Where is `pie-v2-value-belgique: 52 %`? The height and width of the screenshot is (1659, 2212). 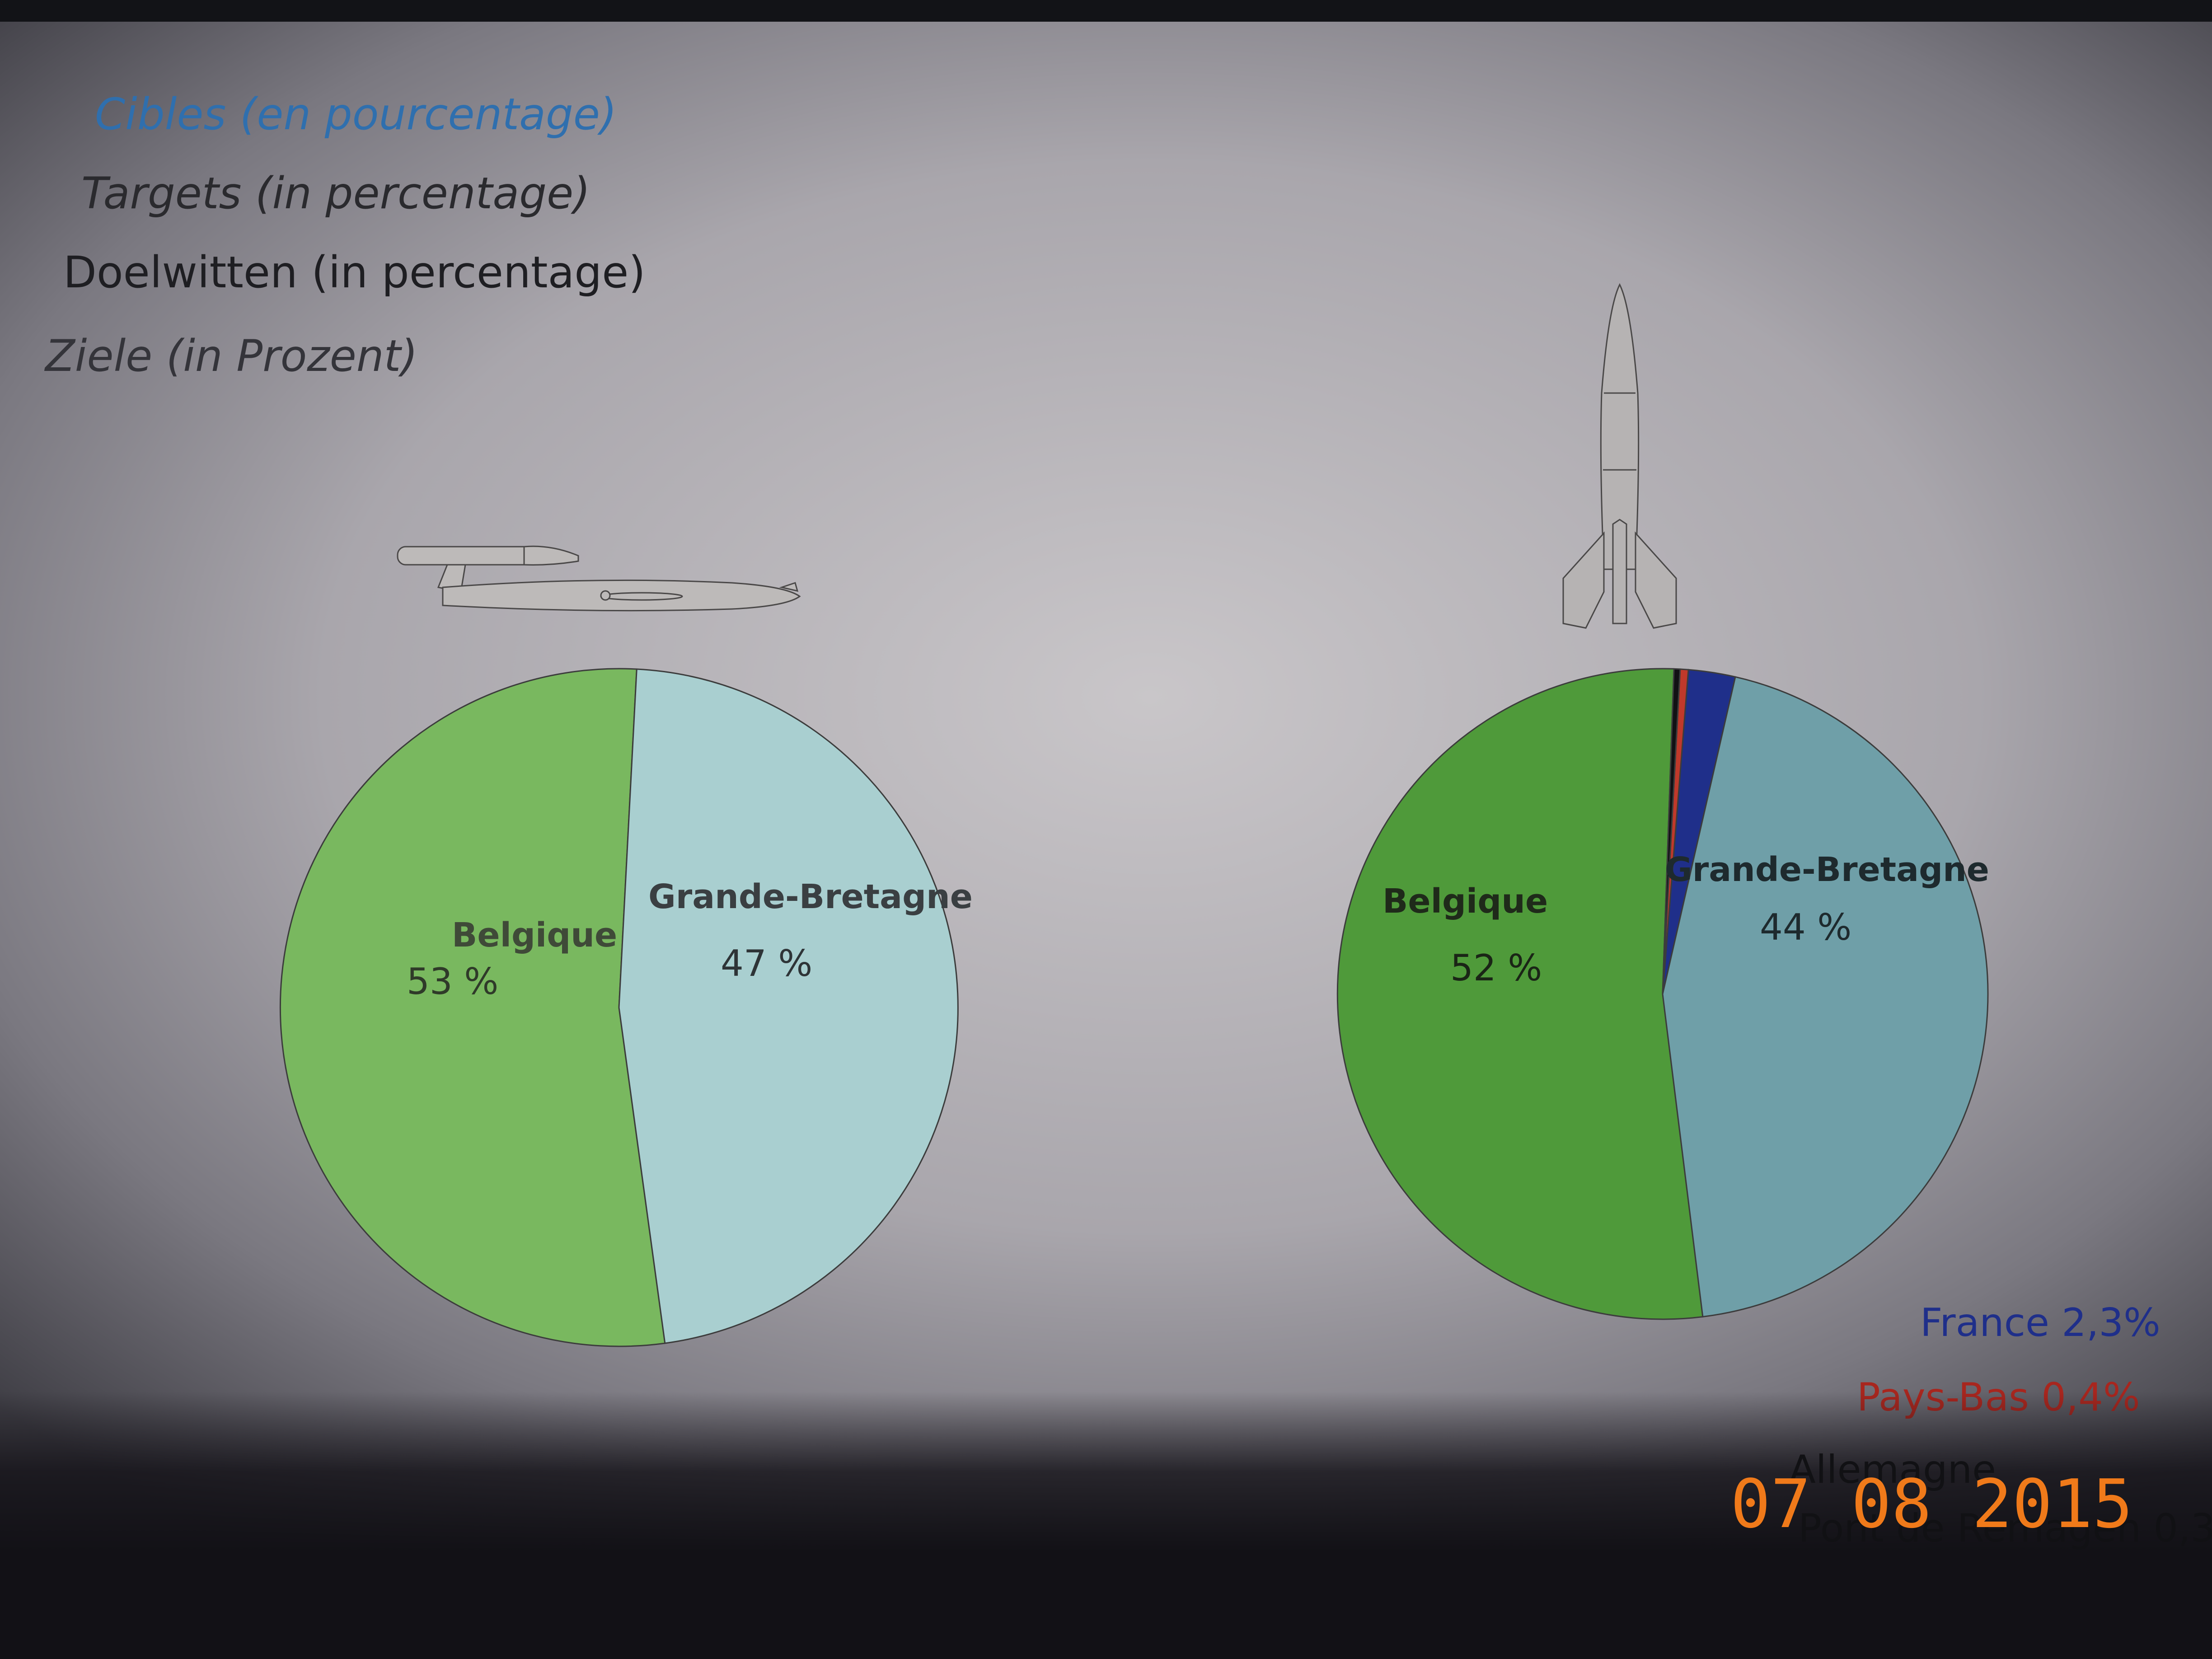 pie-v2-value-belgique: 52 % is located at coordinates (1496, 968).